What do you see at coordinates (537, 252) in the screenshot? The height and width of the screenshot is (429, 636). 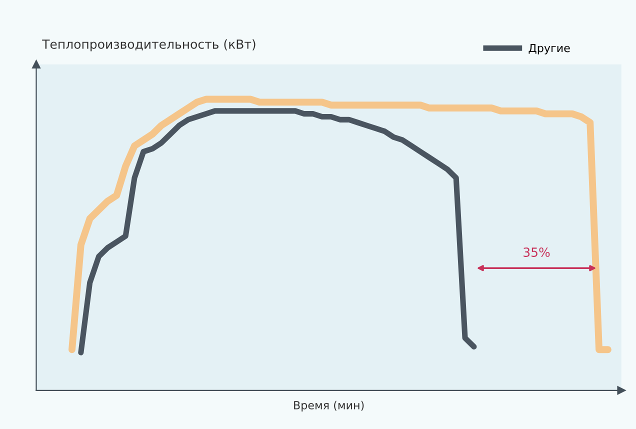 I see `annotation: 35%` at bounding box center [537, 252].